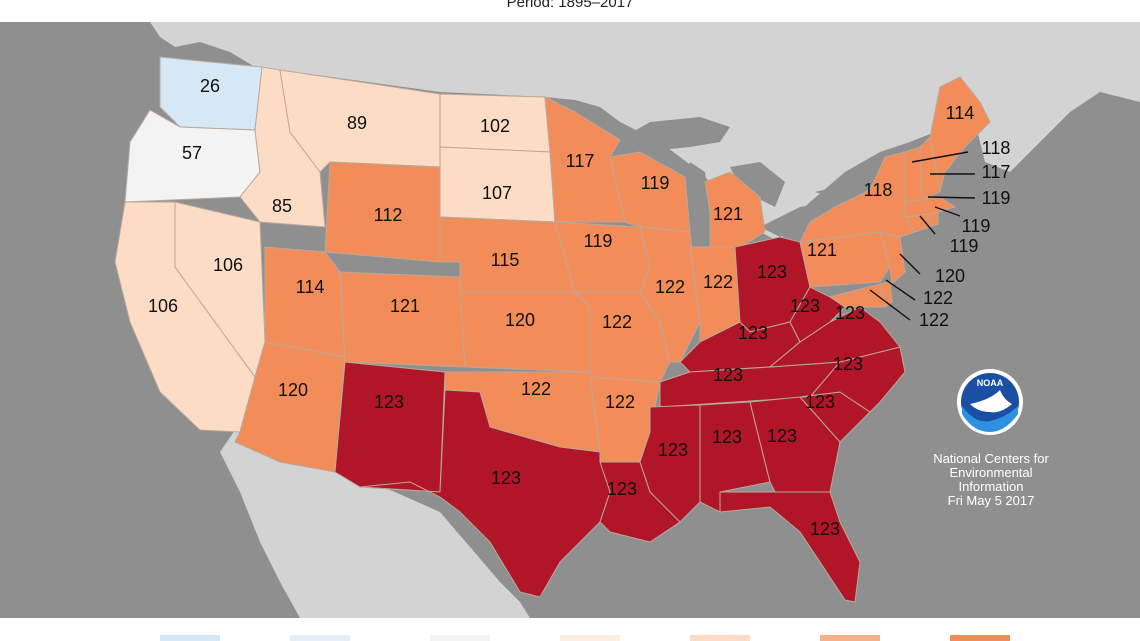 The width and height of the screenshot is (1140, 641). I want to click on rank-label-va: 123, so click(850, 313).